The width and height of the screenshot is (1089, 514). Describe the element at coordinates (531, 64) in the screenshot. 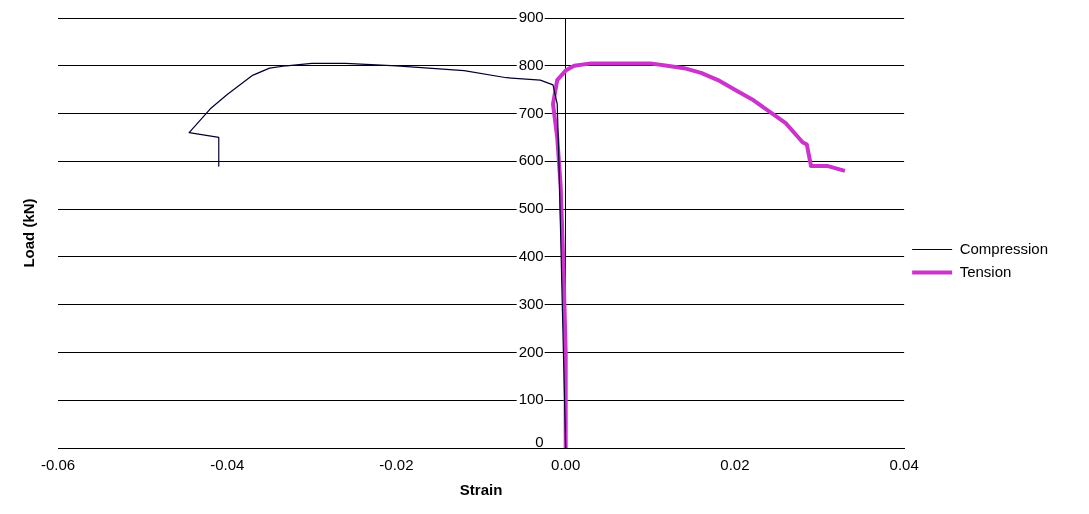

I see `y-tick-label: 800` at that location.